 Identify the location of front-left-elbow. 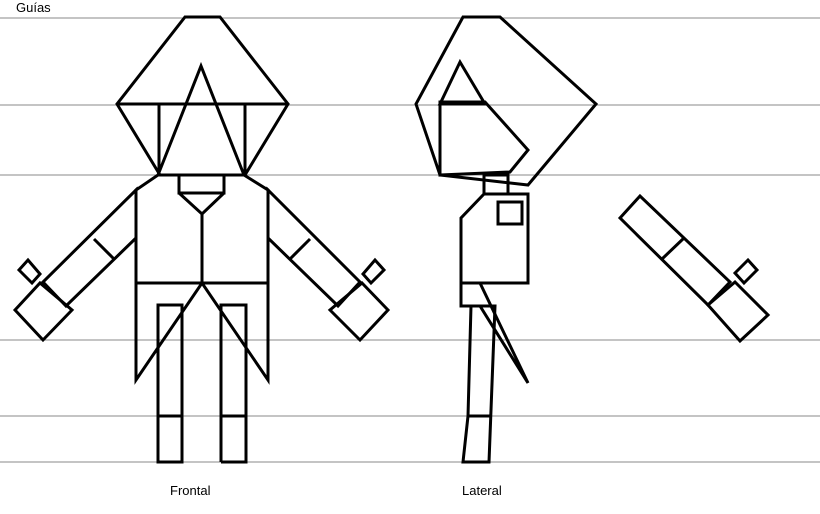
(104, 249).